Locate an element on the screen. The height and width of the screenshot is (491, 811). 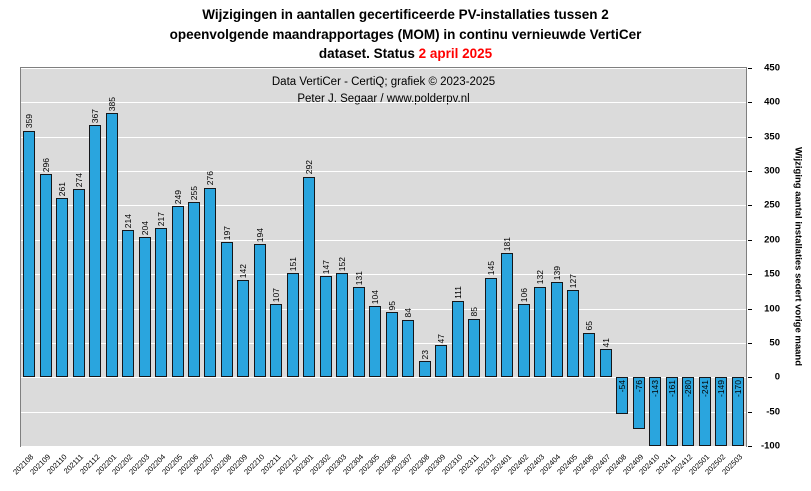
bar-value-label: 131 is located at coordinates (358, 278).